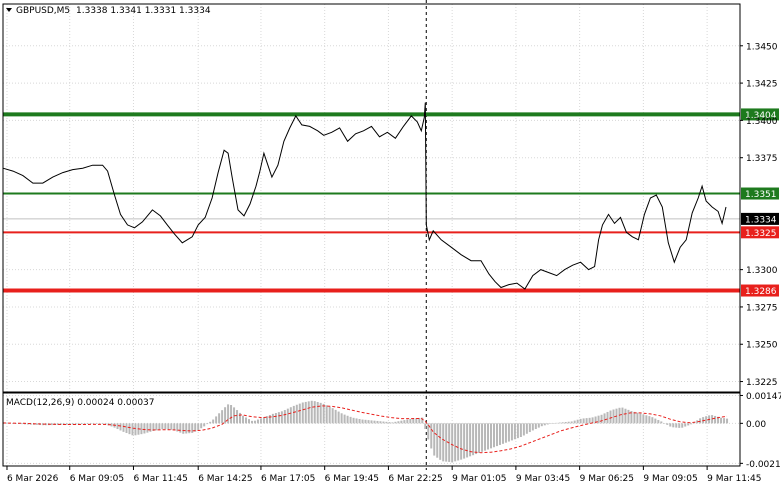 Image resolution: width=781 pixels, height=489 pixels. I want to click on x-tick-label: 6 Mar 14:25, so click(225, 479).